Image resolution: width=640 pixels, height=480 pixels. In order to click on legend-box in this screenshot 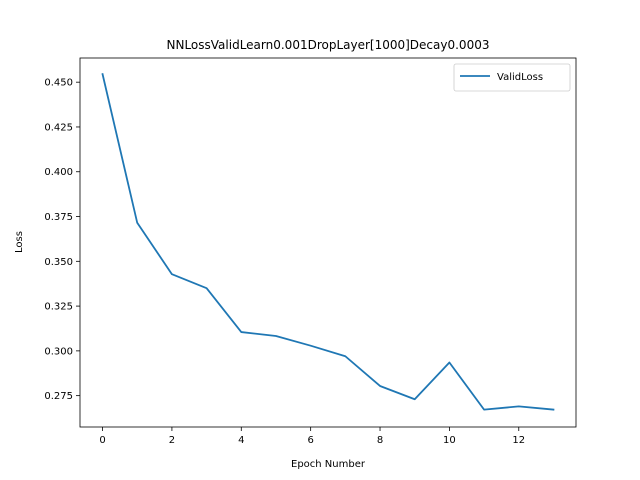, I will do `click(512, 77)`.